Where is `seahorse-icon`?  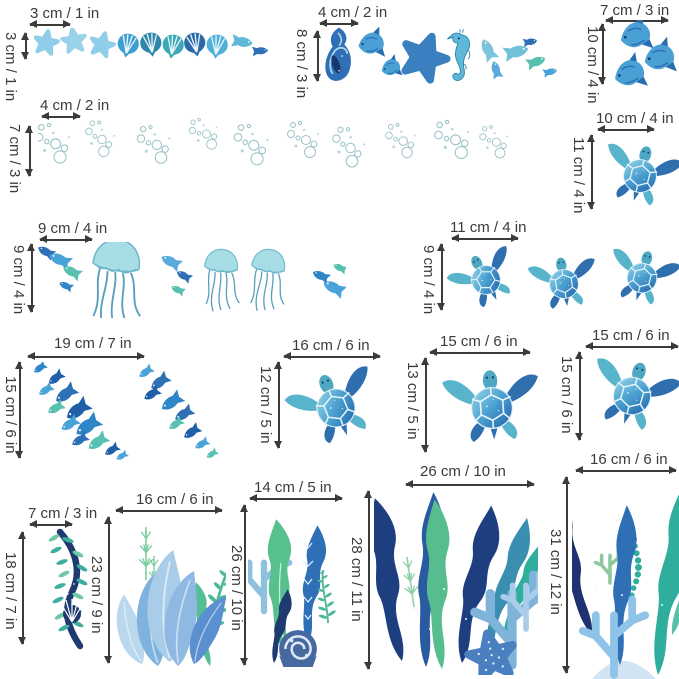 seahorse-icon is located at coordinates (458, 55).